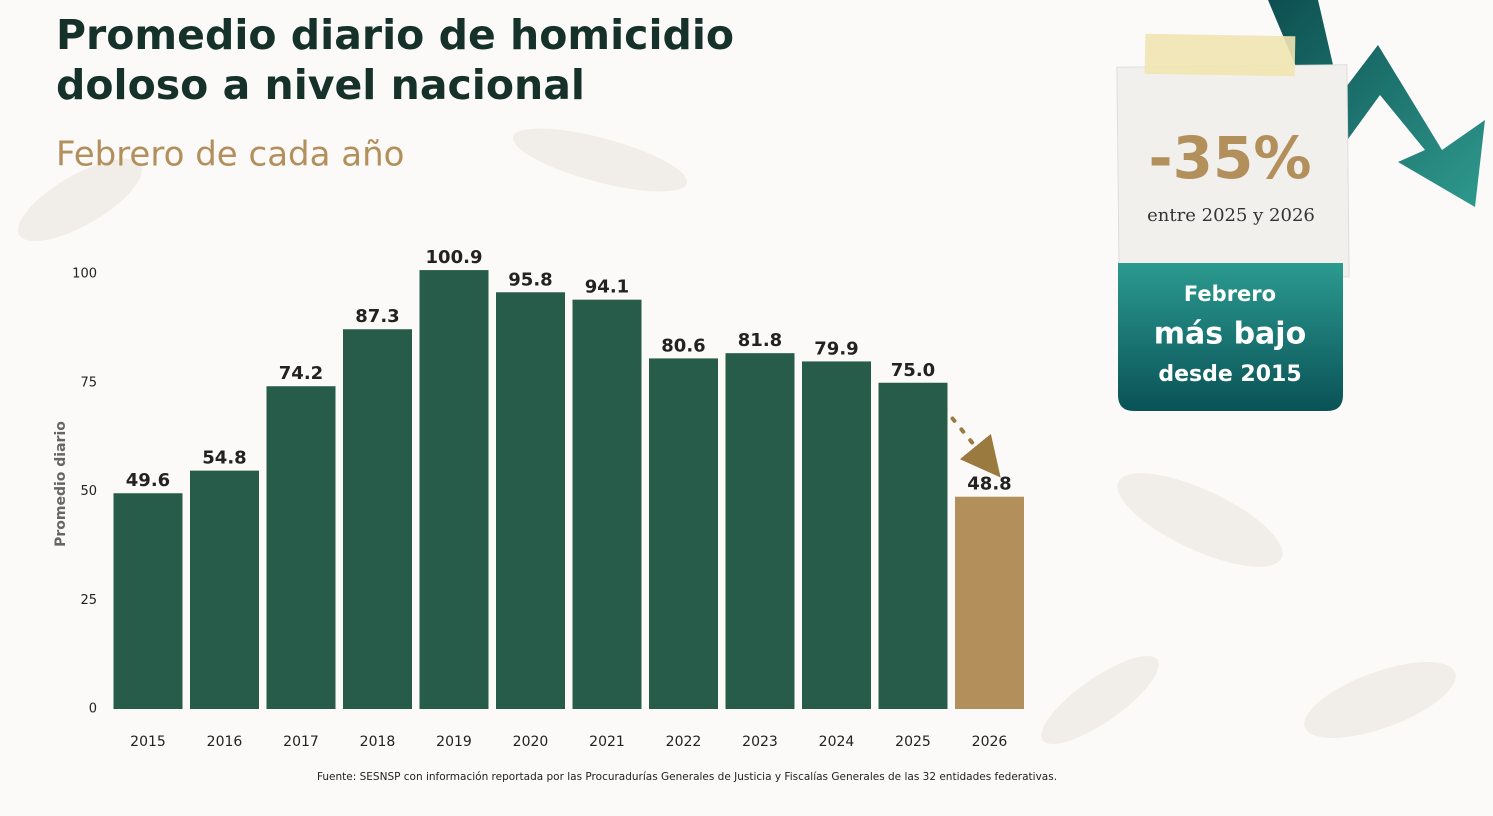 Image resolution: width=1493 pixels, height=816 pixels. What do you see at coordinates (225, 742) in the screenshot?
I see `x-tick-label: 2016` at bounding box center [225, 742].